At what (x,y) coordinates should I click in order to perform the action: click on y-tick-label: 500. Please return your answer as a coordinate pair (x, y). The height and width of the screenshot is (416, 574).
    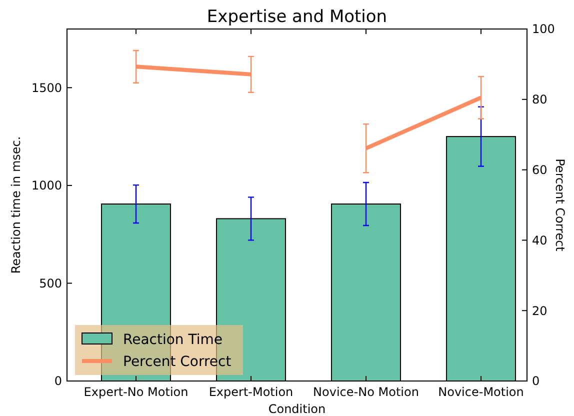
    Looking at the image, I should click on (50, 283).